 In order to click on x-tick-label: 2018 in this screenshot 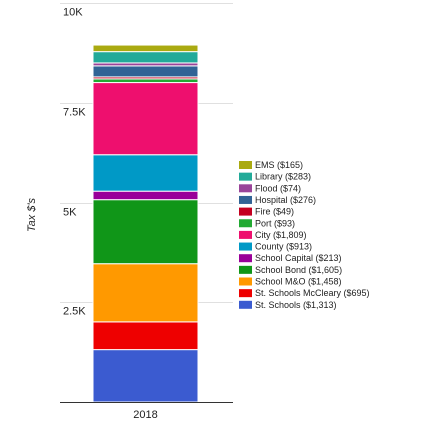, I will do `click(145, 415)`.